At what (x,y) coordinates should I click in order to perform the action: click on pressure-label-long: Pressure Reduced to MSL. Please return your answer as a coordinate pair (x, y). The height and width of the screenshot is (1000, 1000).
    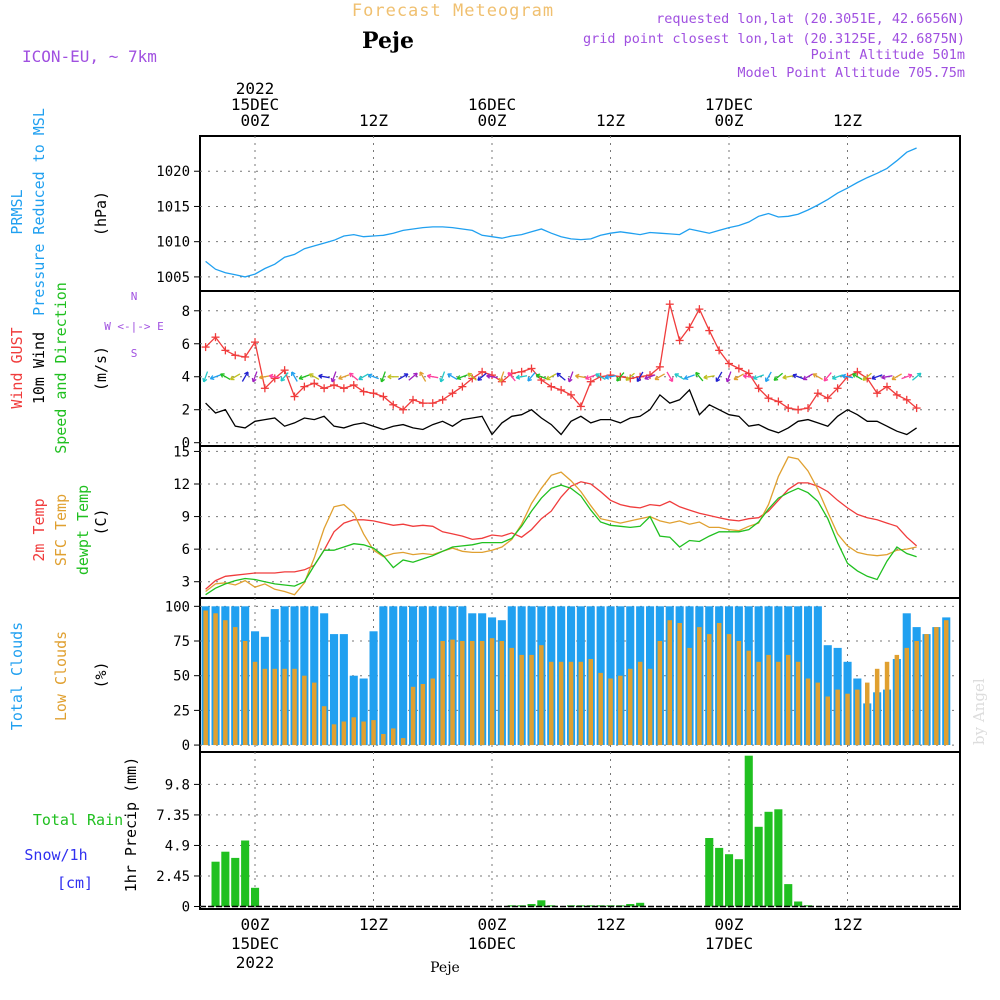
    Looking at the image, I should click on (39, 212).